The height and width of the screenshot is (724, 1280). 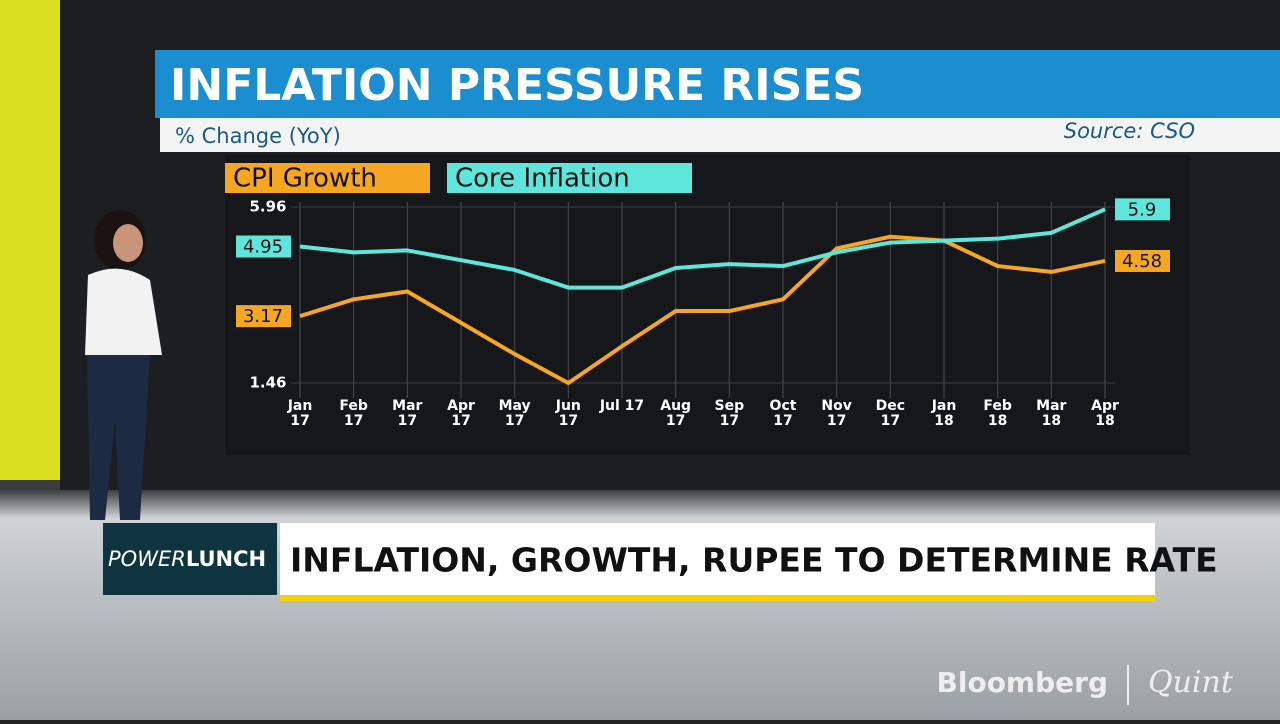 I want to click on x-tick: Apr 17, so click(x=461, y=414).